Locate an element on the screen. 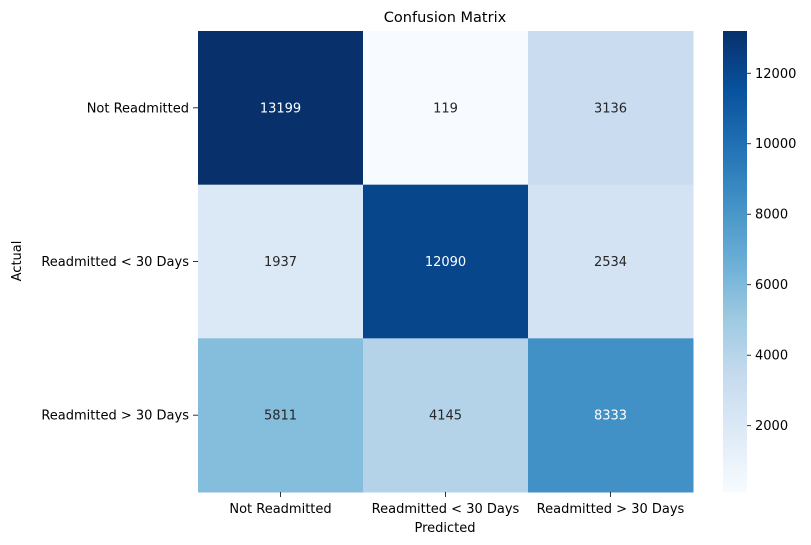  colorbar-gradient is located at coordinates (735, 261).